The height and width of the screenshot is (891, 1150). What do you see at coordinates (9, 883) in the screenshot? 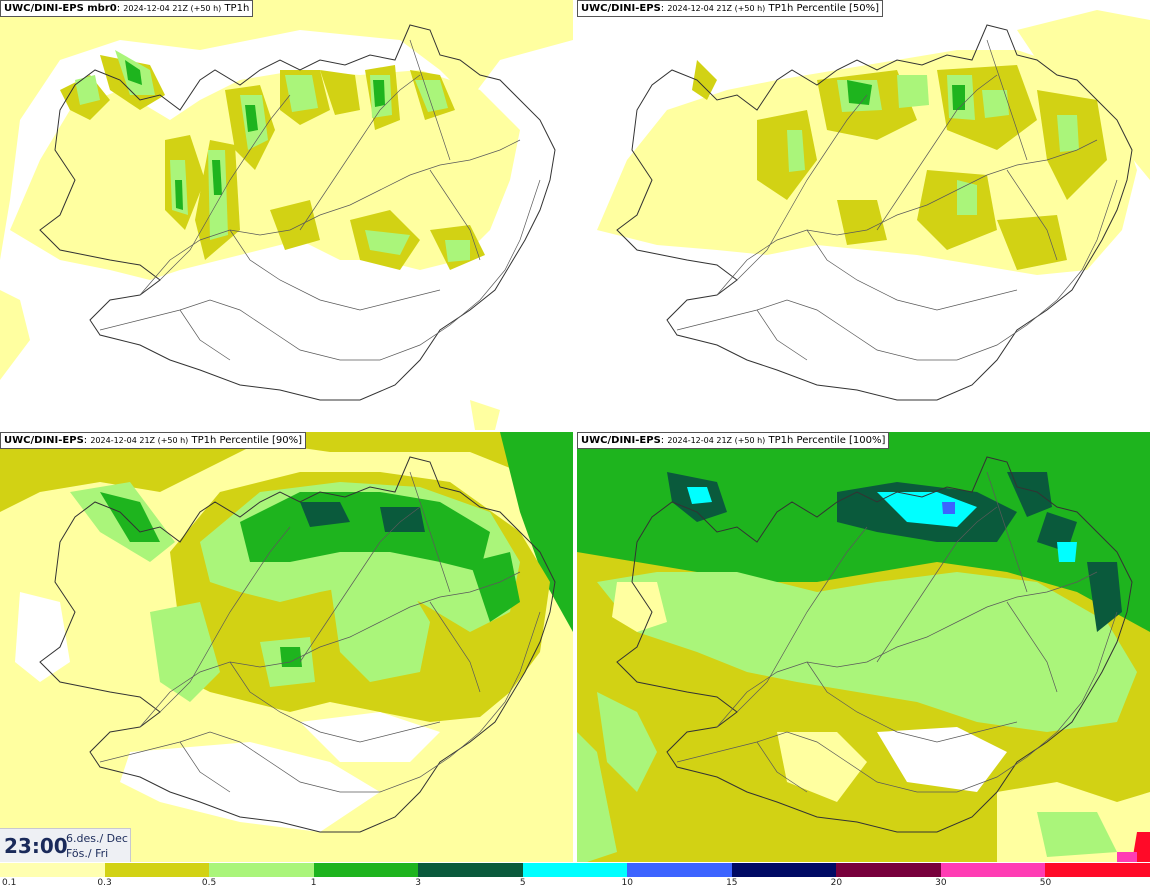
I see `legend-tick-label: 0.1` at bounding box center [9, 883].